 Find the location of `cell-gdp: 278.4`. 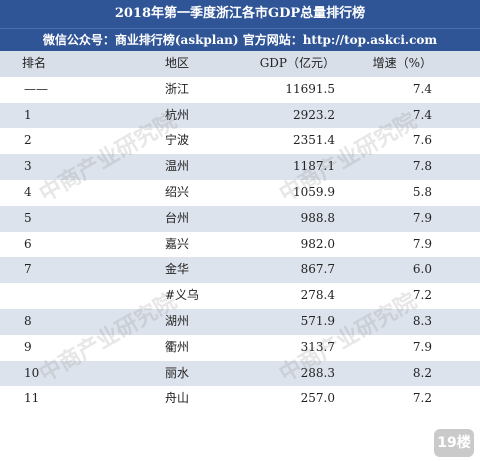

cell-gdp: 278.4 is located at coordinates (317, 295).